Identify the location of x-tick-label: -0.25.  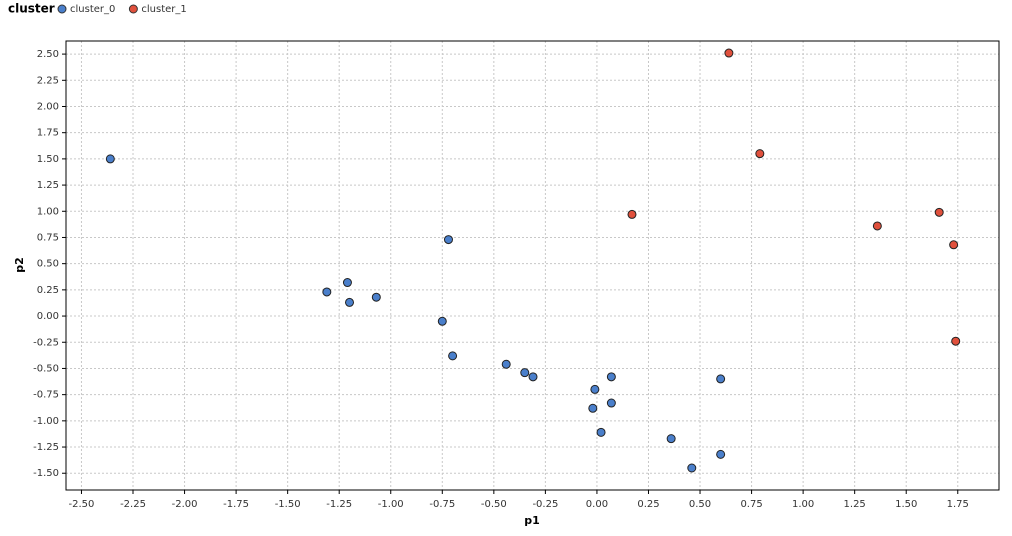
(545, 504).